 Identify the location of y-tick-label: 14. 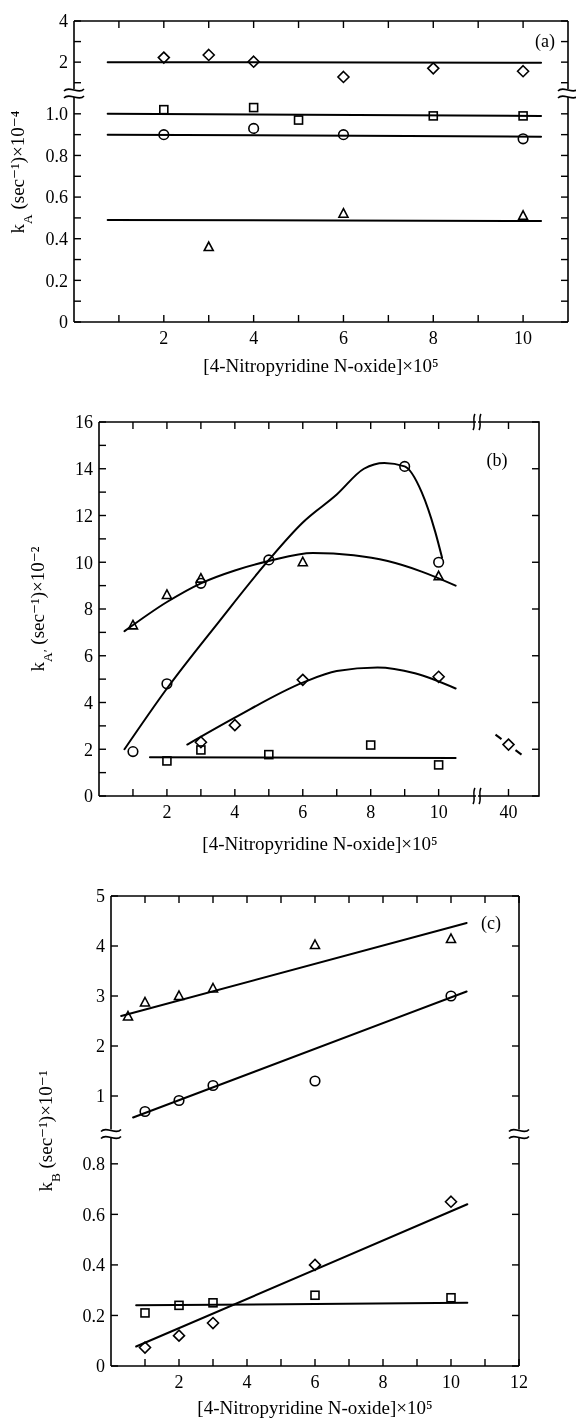
(84, 469).